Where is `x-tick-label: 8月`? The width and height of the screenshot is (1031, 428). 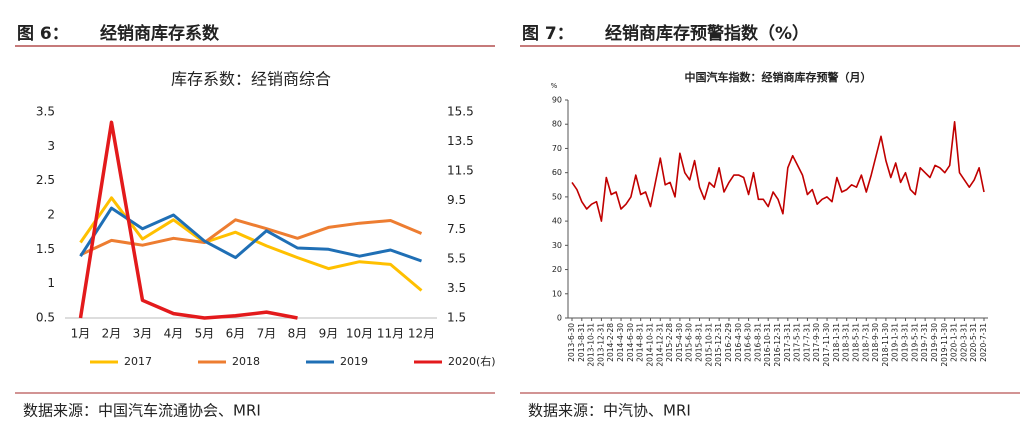
x-tick-label: 8月 is located at coordinates (298, 334).